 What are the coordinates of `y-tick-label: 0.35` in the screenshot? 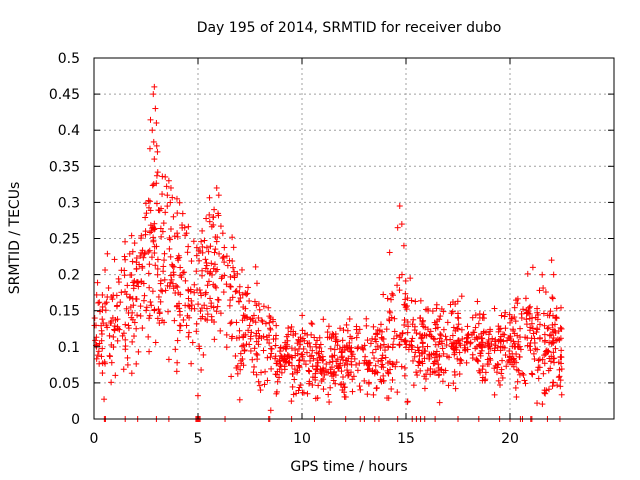 It's located at (64, 167).